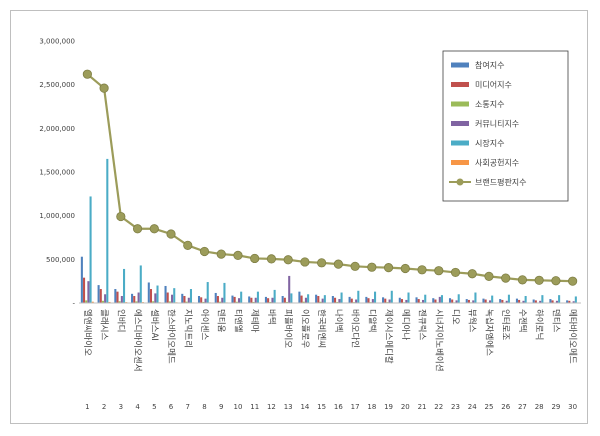  I want to click on bar-미디어지수-4, so click(134, 299).